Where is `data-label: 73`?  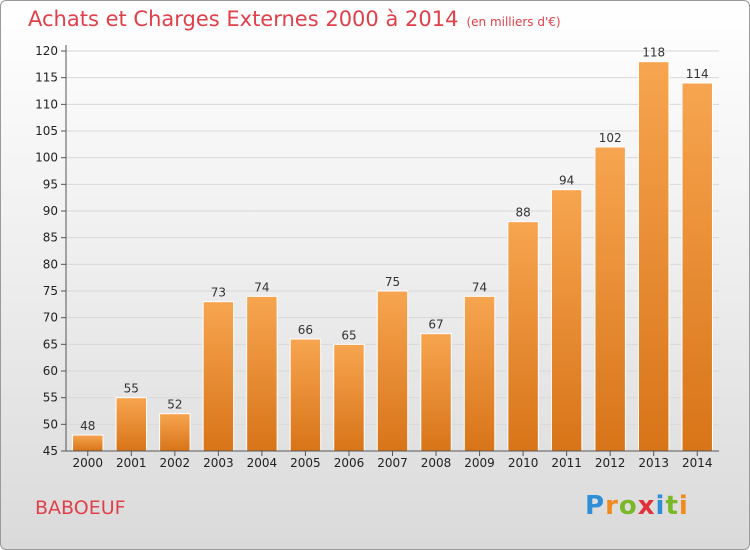
data-label: 73 is located at coordinates (218, 293).